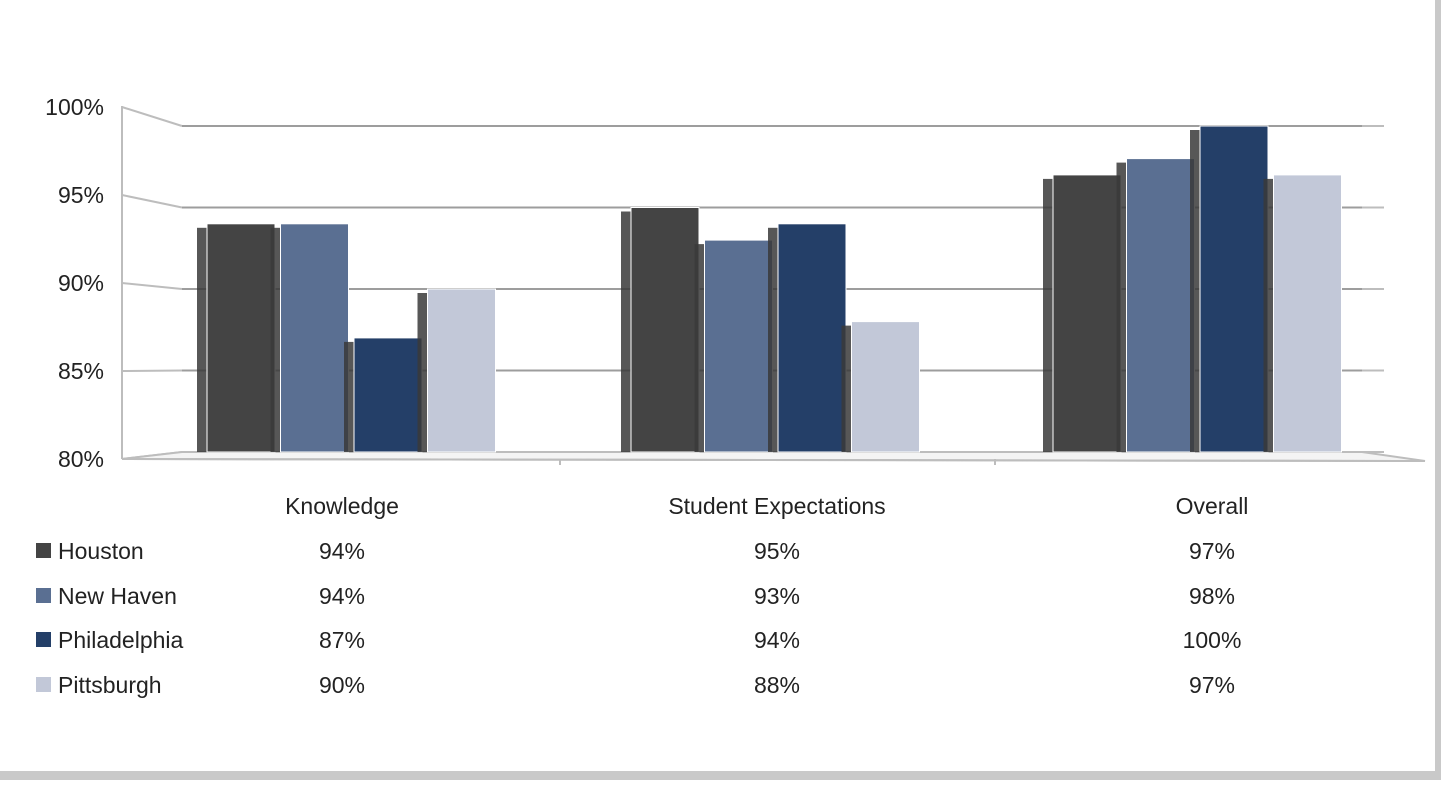 This screenshot has width=1449, height=796. I want to click on series-name: New Haven, so click(117, 596).